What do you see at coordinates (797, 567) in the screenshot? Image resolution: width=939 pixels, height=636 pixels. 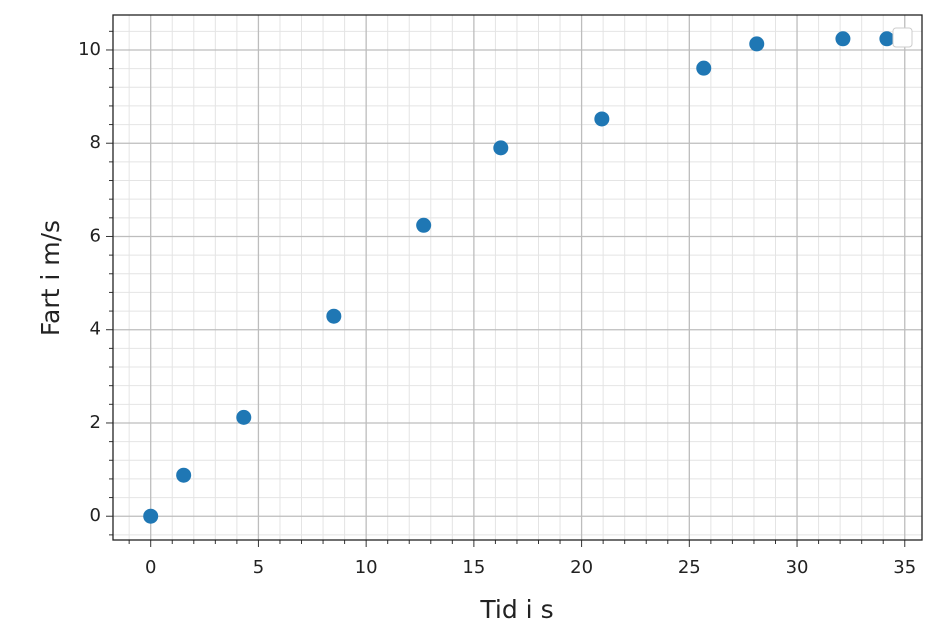 I see `x-tick-label: 30` at bounding box center [797, 567].